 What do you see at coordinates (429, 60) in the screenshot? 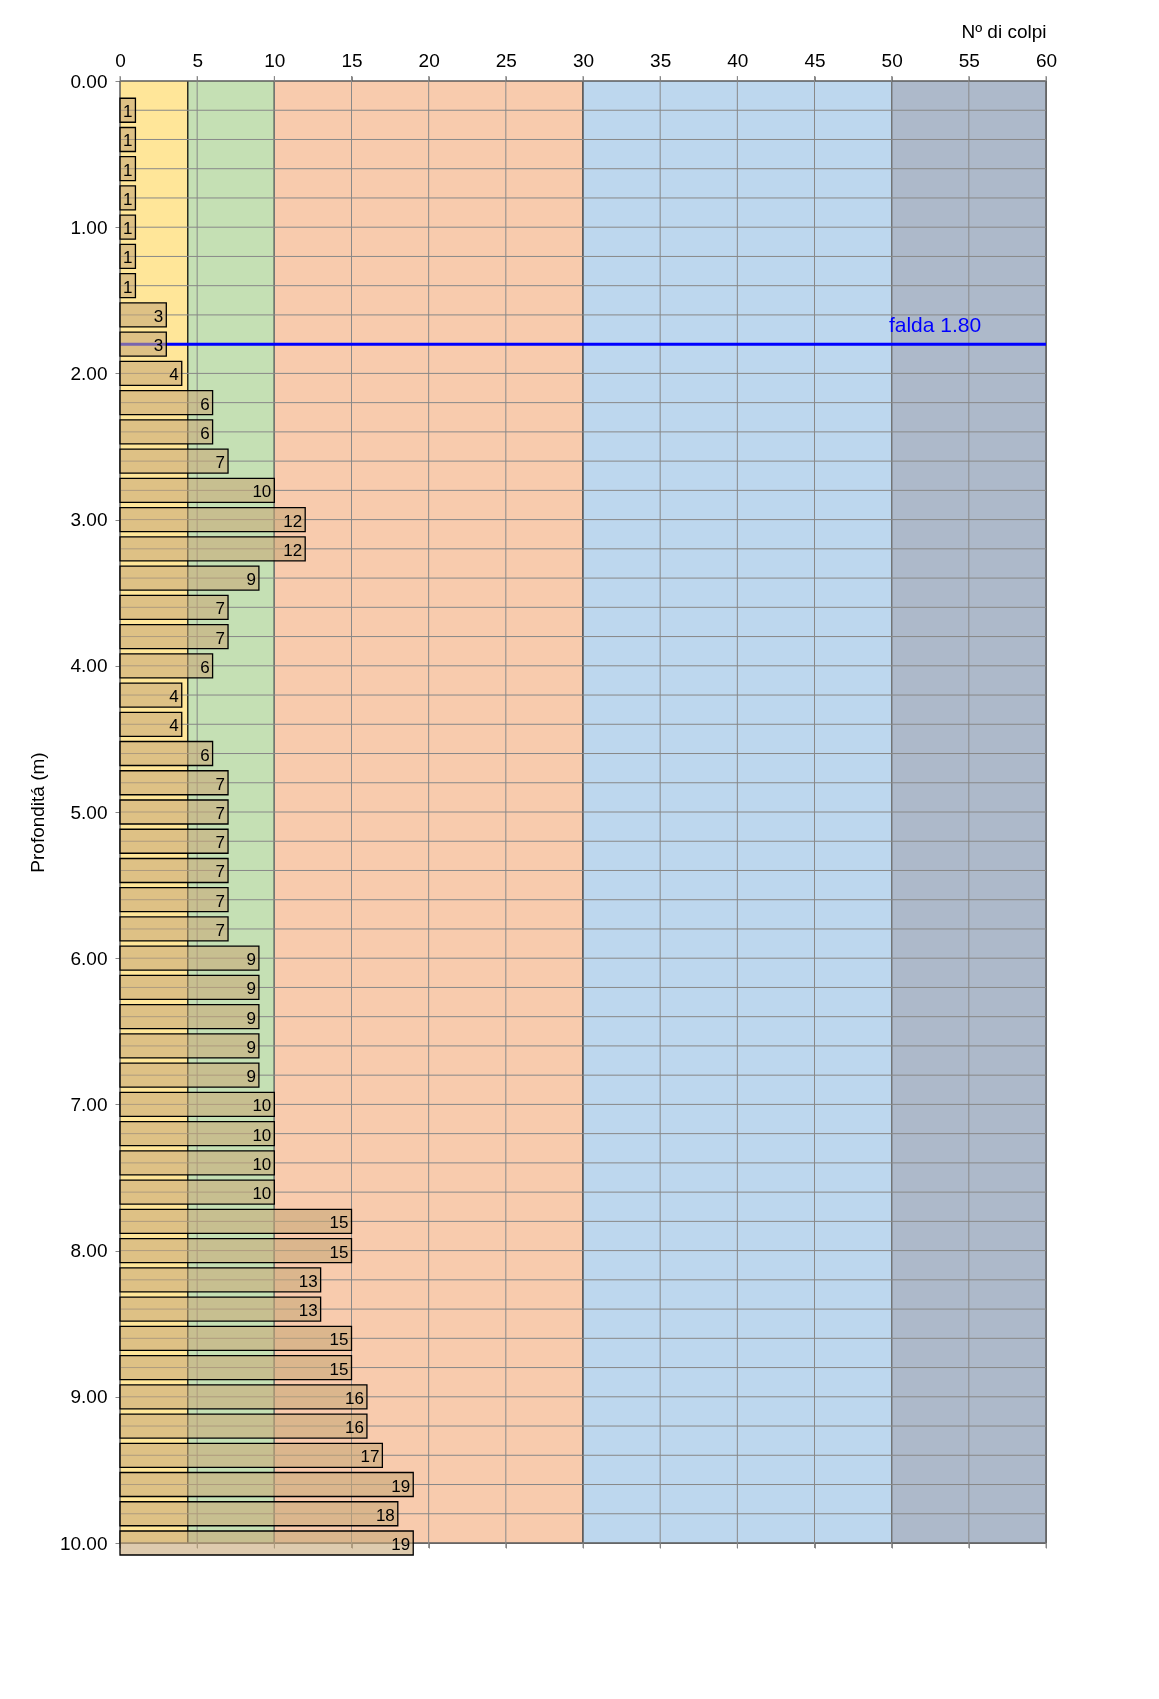
I see `x-tick-label: 20` at bounding box center [429, 60].